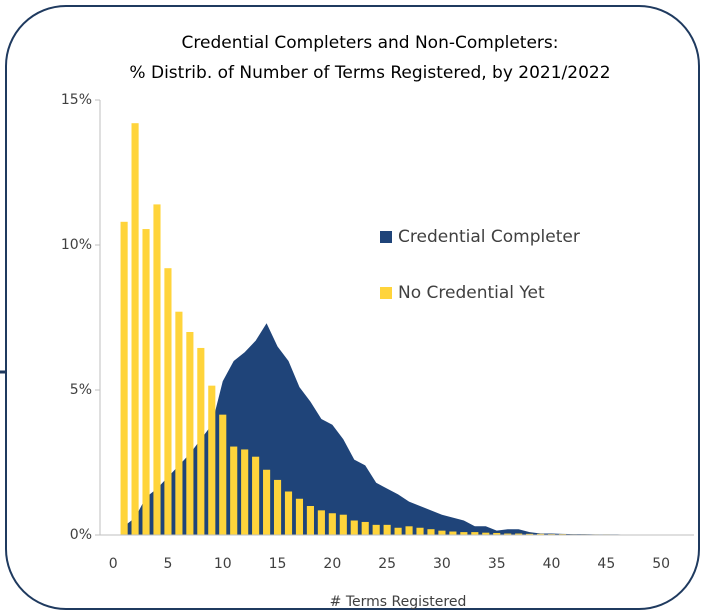 This screenshot has height=615, width=705. What do you see at coordinates (497, 564) in the screenshot?
I see `x-tick-label: 35` at bounding box center [497, 564].